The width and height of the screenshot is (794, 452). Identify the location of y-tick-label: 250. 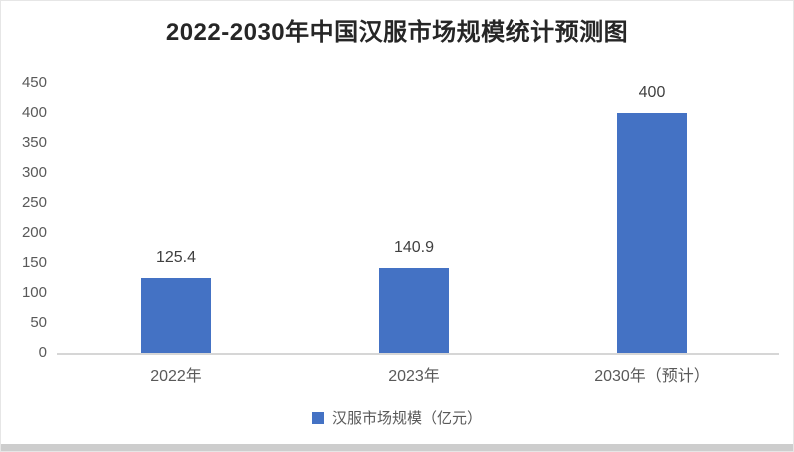
(34, 202).